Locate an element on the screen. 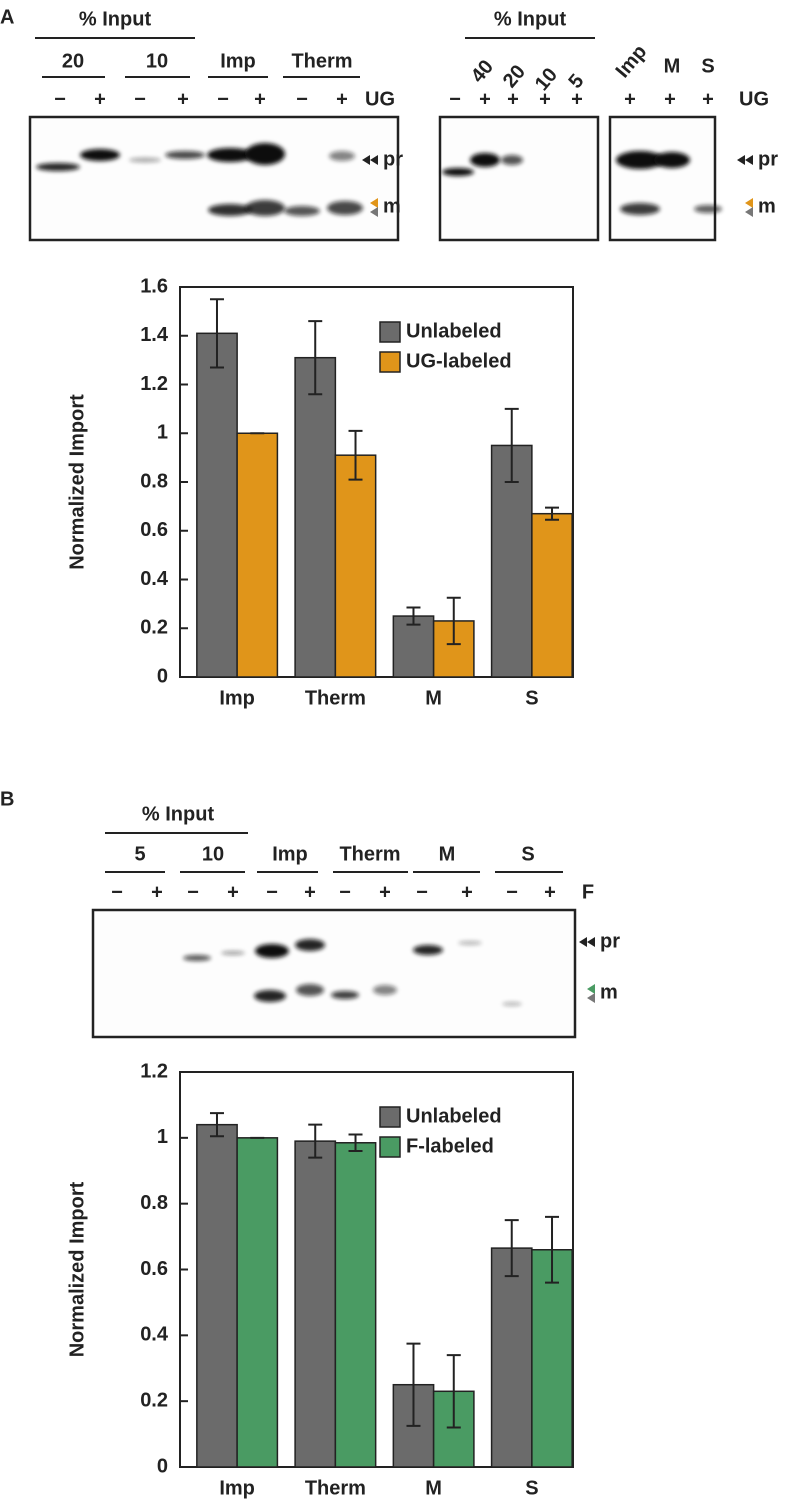  y-tick-label: 0.8 is located at coordinates (154, 481).